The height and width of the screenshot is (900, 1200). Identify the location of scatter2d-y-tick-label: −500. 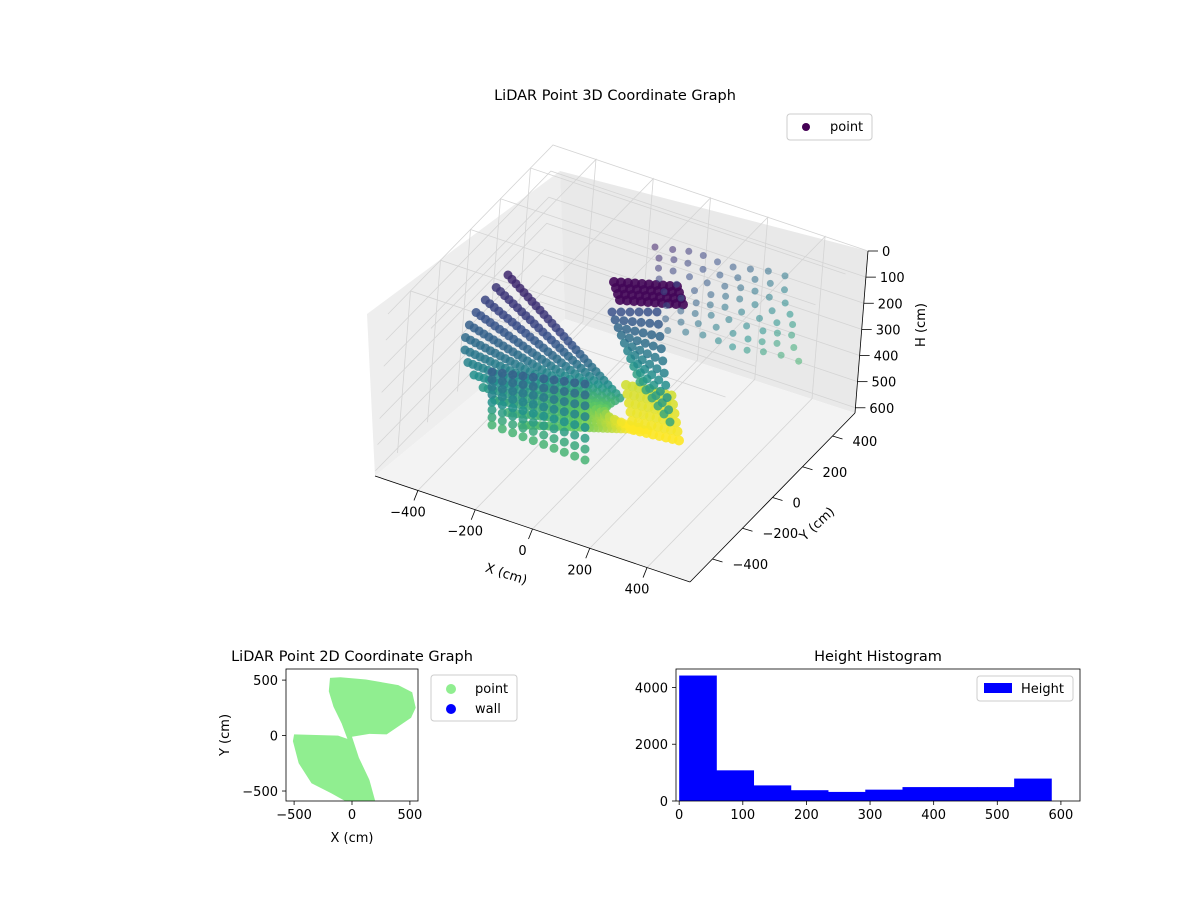
(260, 792).